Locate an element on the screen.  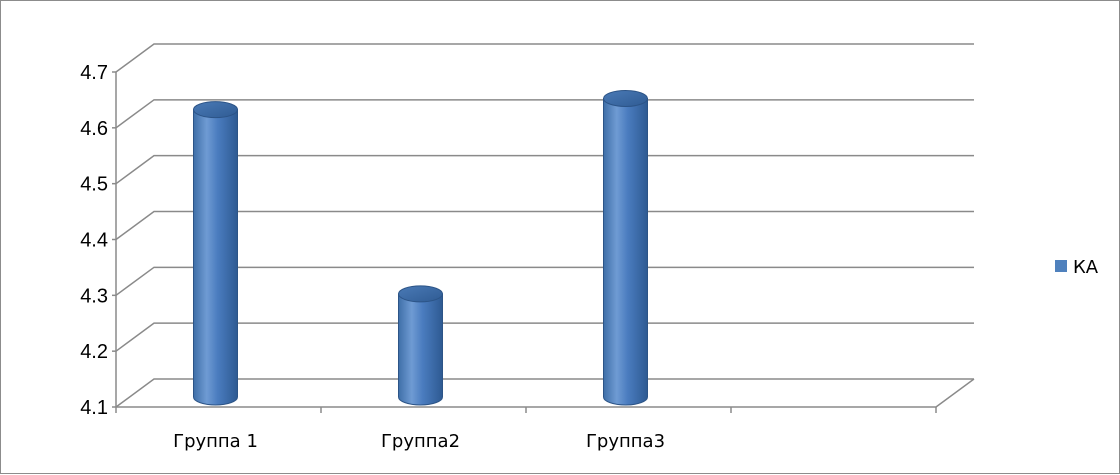
legend: КА is located at coordinates (1077, 267).